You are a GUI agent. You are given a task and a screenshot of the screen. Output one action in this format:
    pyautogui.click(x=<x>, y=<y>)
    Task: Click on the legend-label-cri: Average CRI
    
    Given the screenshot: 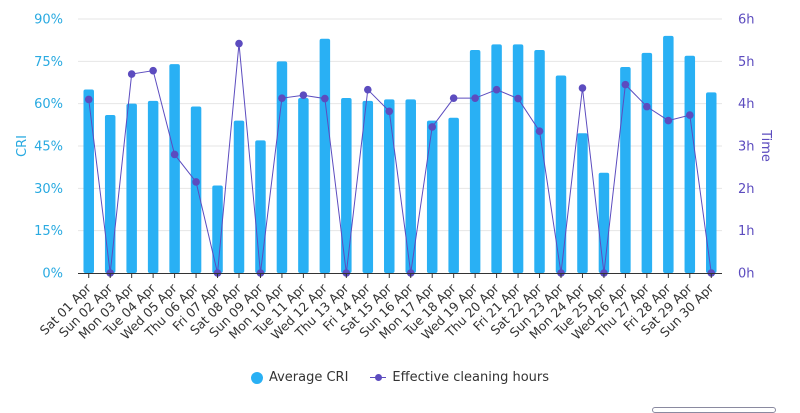 What is the action you would take?
    pyautogui.click(x=308, y=377)
    